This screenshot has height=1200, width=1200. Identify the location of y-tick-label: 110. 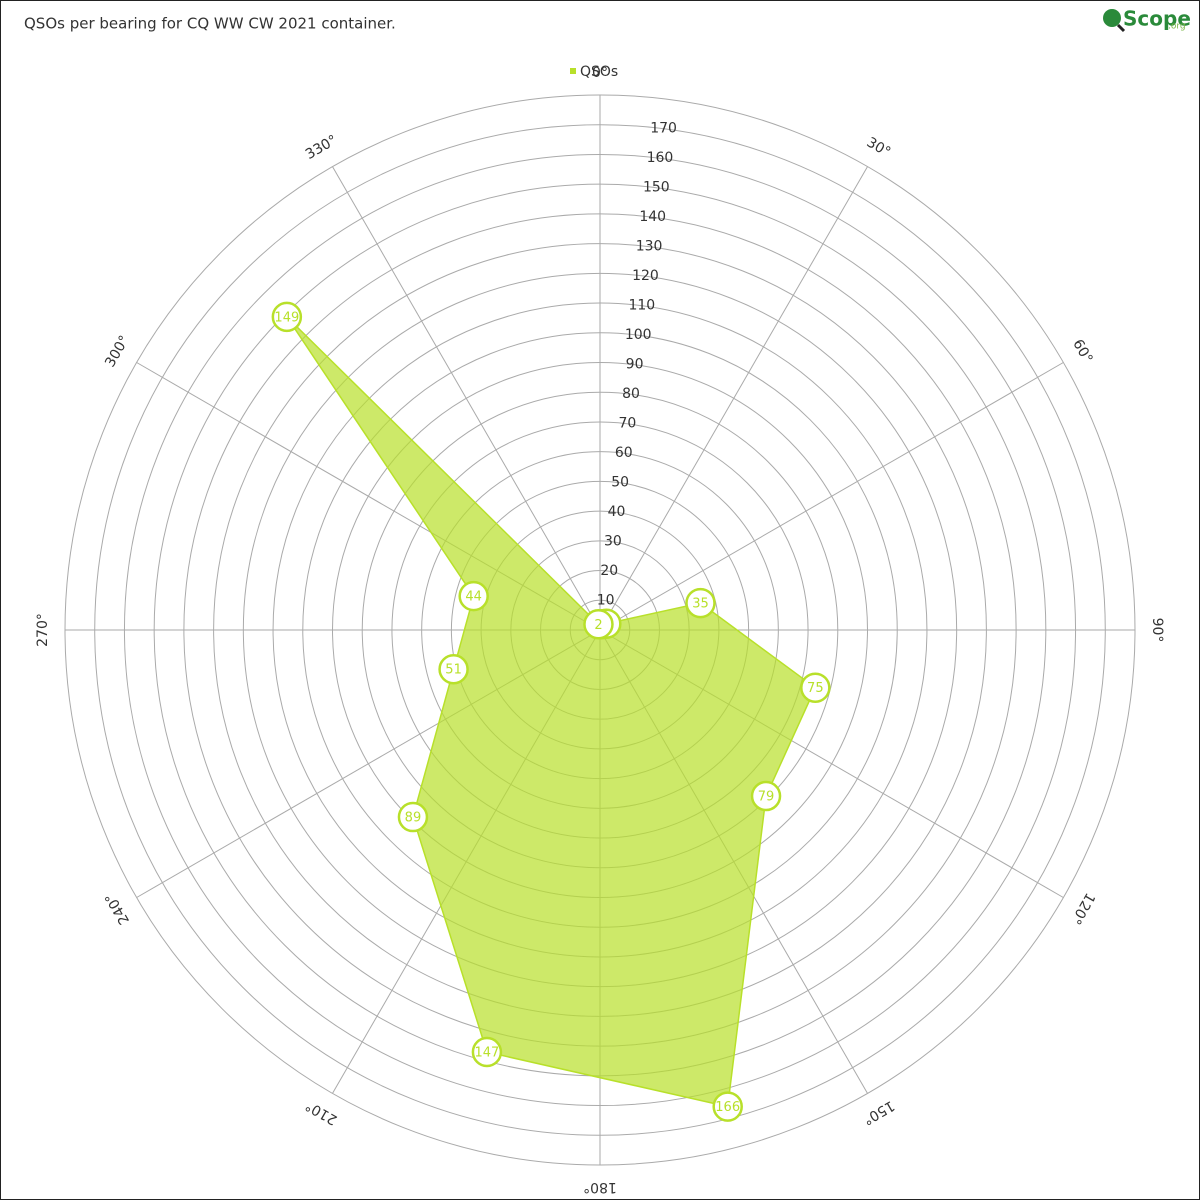
(641, 305).